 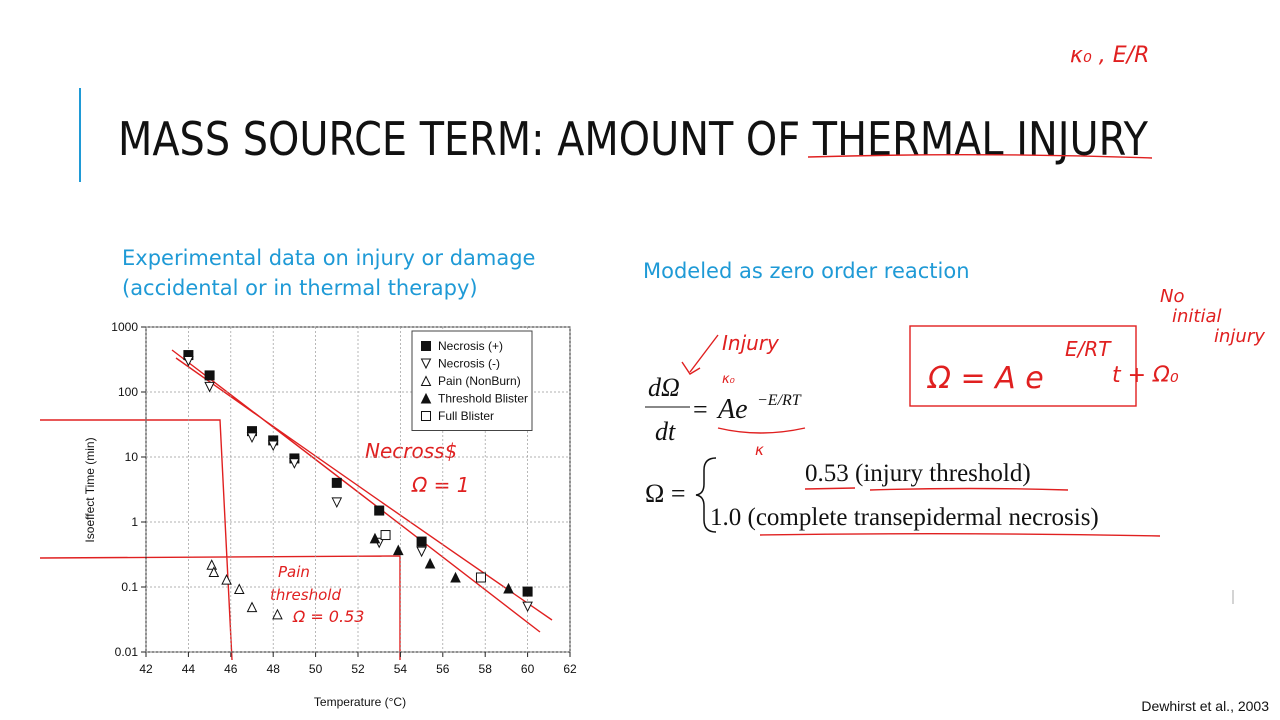 What do you see at coordinates (1145, 375) in the screenshot?
I see `annotation: t + Ω₀` at bounding box center [1145, 375].